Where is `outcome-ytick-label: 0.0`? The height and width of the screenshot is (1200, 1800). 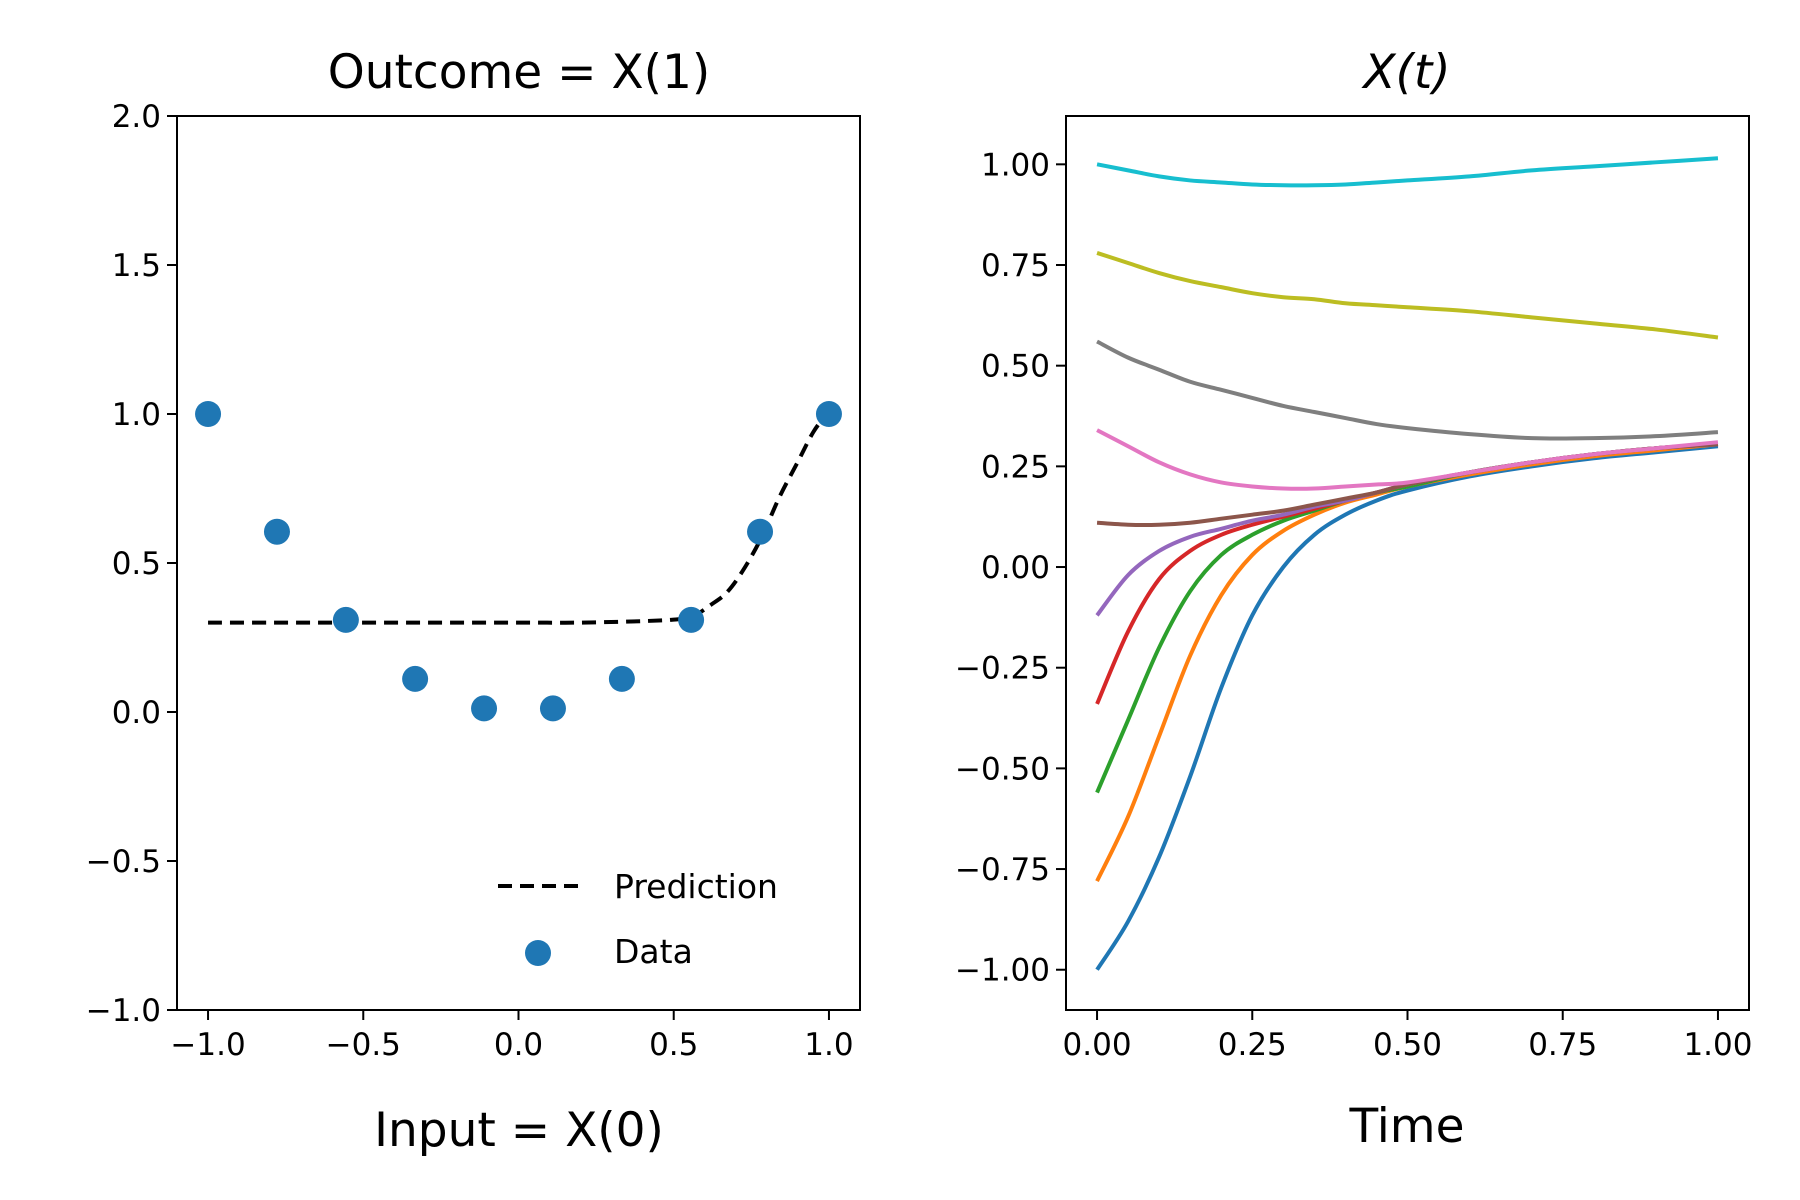 outcome-ytick-label: 0.0 is located at coordinates (136, 713).